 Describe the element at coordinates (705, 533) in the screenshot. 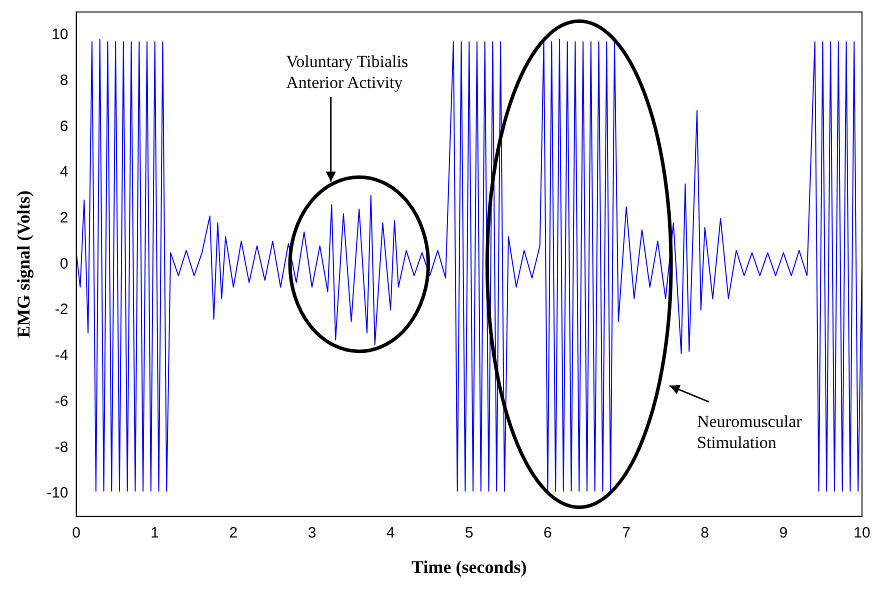

I see `x-tick-label: 8` at that location.